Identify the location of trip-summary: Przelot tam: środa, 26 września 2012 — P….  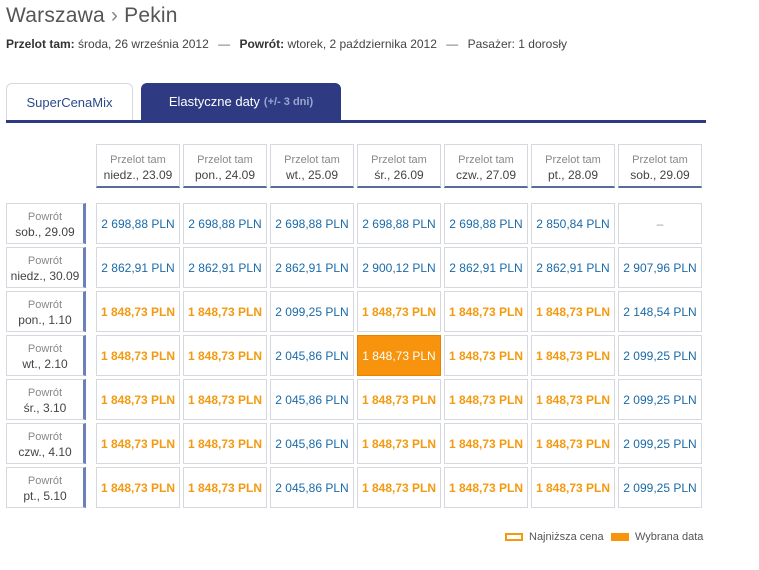
(286, 44).